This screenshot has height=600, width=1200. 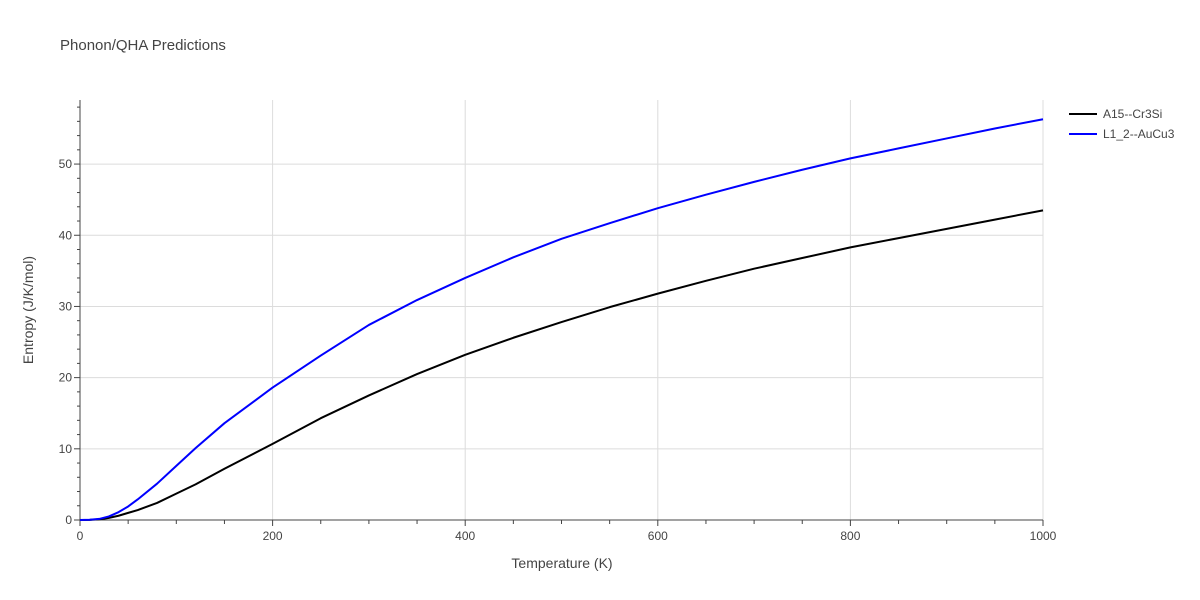 What do you see at coordinates (28, 310) in the screenshot?
I see `y-axis-title: Entropy (J/K/mol)` at bounding box center [28, 310].